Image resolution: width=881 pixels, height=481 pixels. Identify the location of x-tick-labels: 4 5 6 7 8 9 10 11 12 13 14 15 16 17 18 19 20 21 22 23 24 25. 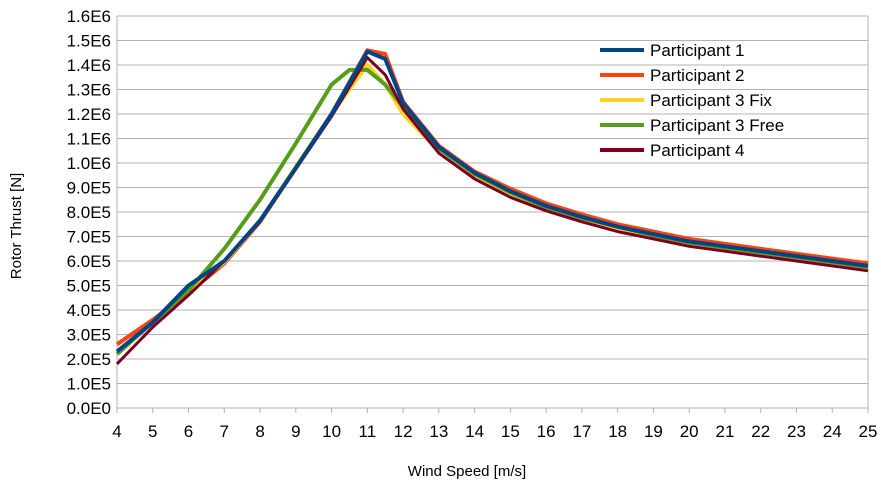
(494, 431).